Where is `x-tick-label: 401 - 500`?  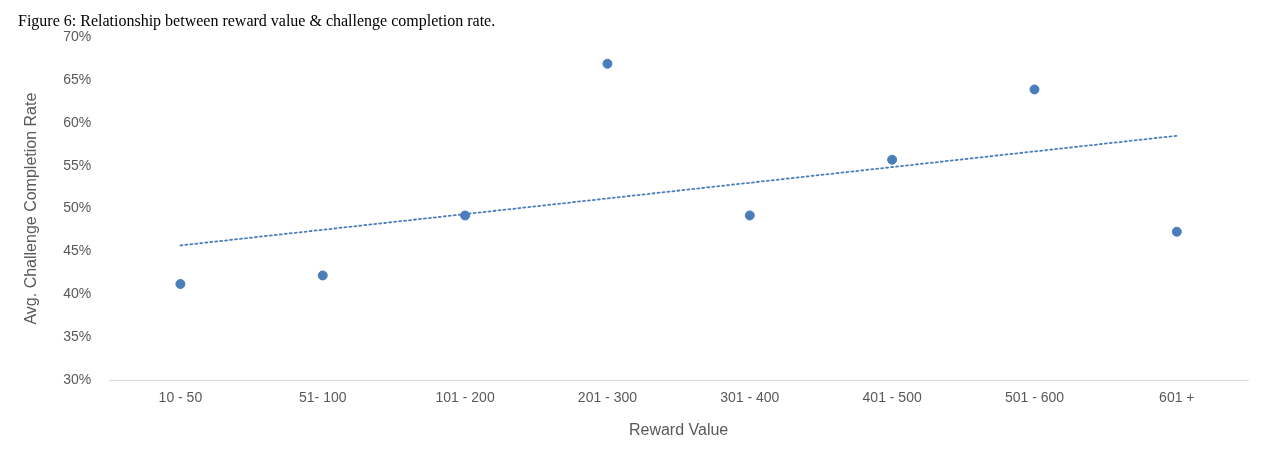 x-tick-label: 401 - 500 is located at coordinates (892, 397).